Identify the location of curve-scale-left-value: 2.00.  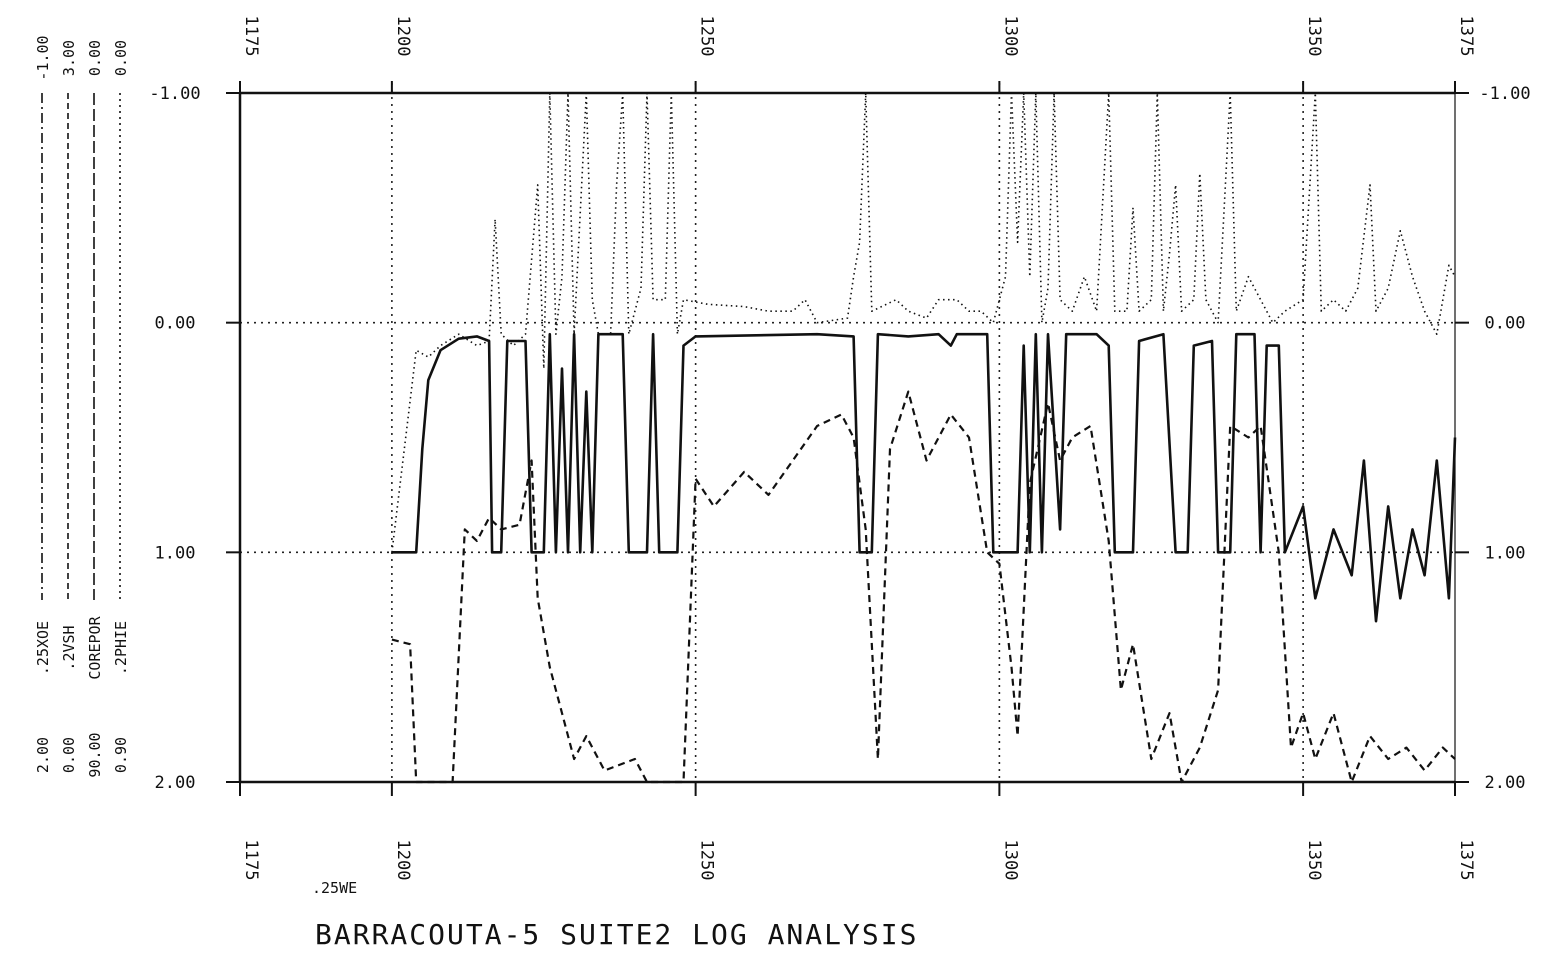
(43, 755).